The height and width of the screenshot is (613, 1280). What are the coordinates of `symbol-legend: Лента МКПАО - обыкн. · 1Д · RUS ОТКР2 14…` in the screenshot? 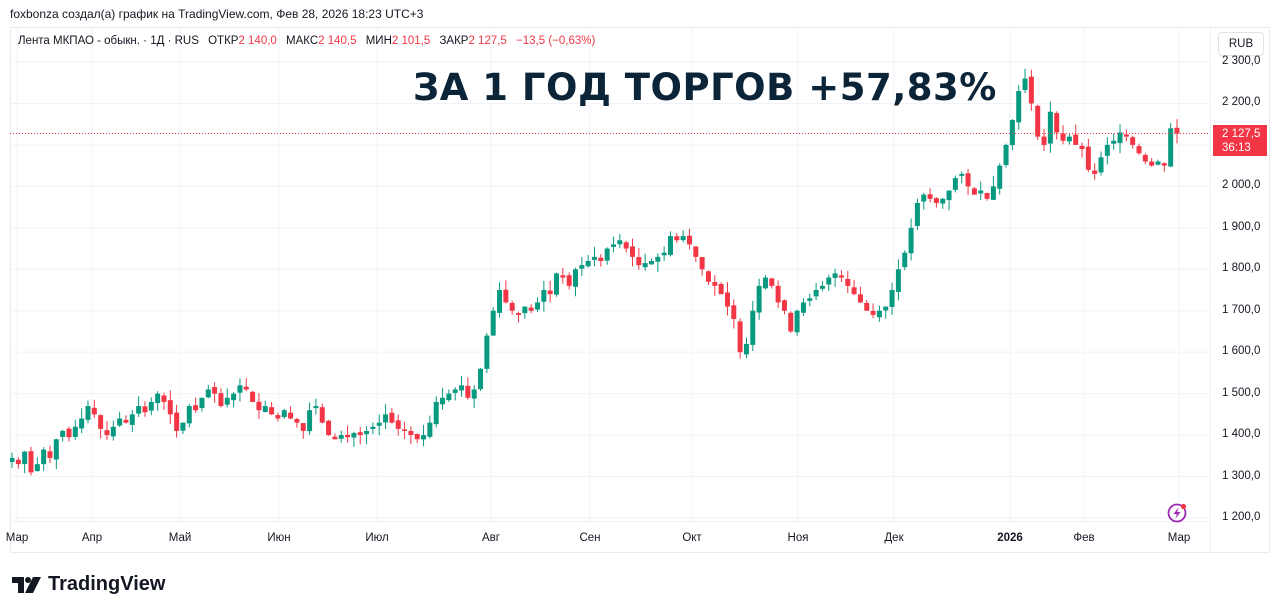 It's located at (306, 41).